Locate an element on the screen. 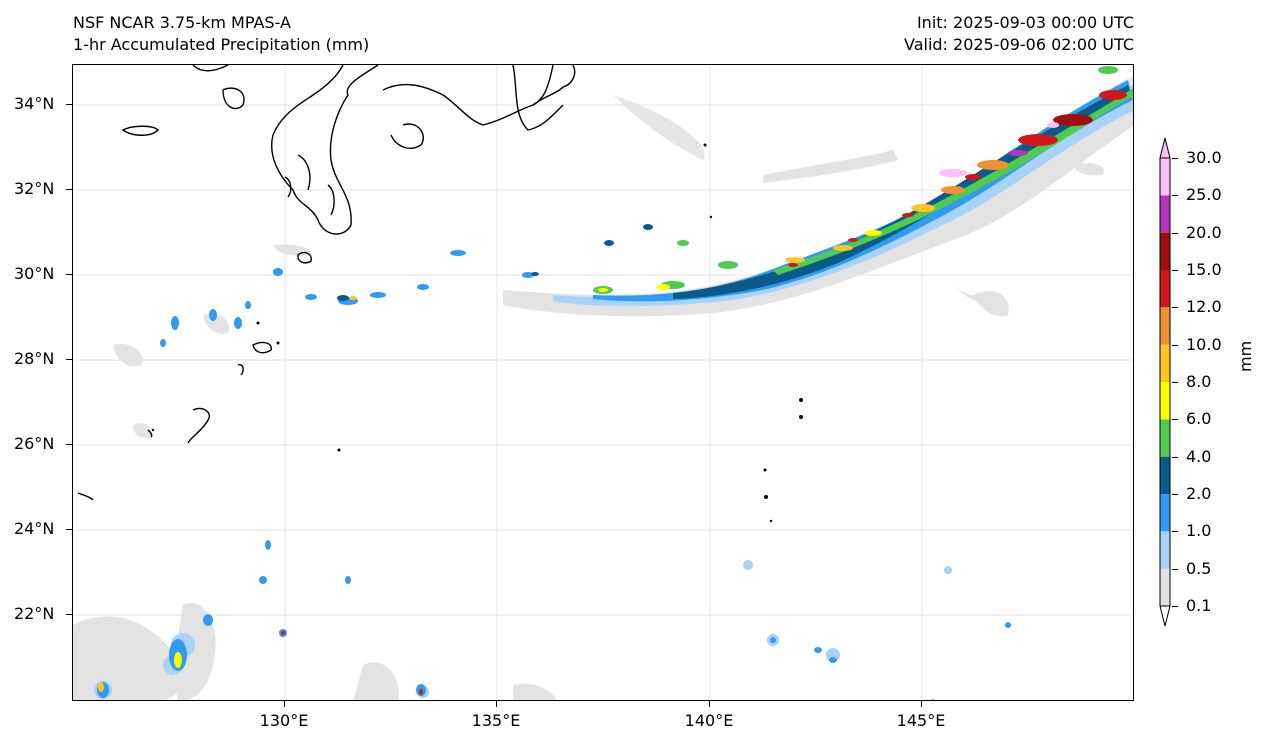 This screenshot has height=745, width=1268. colorbar-label: 15.0 is located at coordinates (1204, 269).